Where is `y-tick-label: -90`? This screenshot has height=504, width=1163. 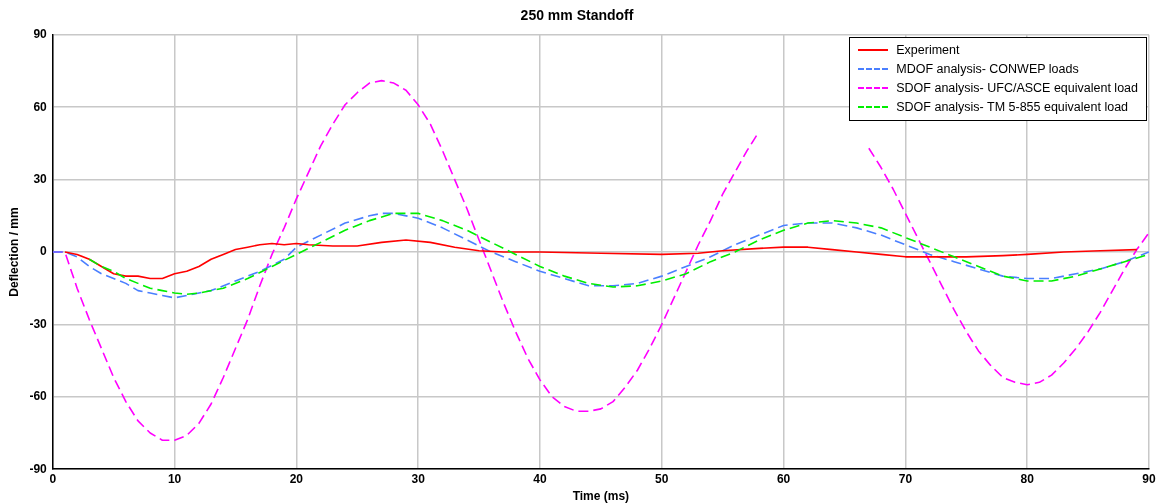
y-tick-label: -90 is located at coordinates (38, 468).